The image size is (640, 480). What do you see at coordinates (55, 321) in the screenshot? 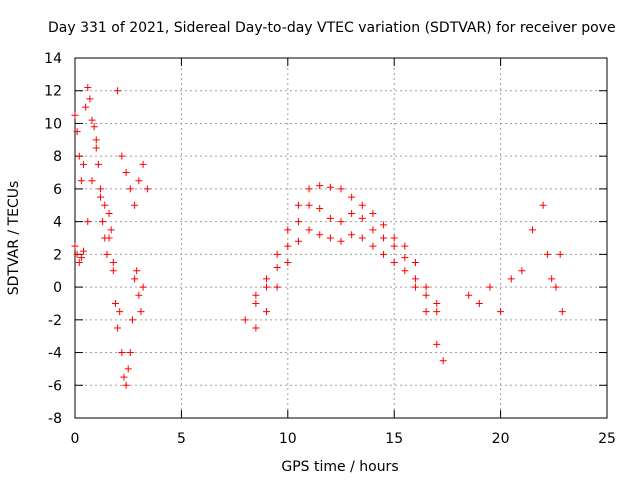
I see `y-tick-label: -2` at bounding box center [55, 321].